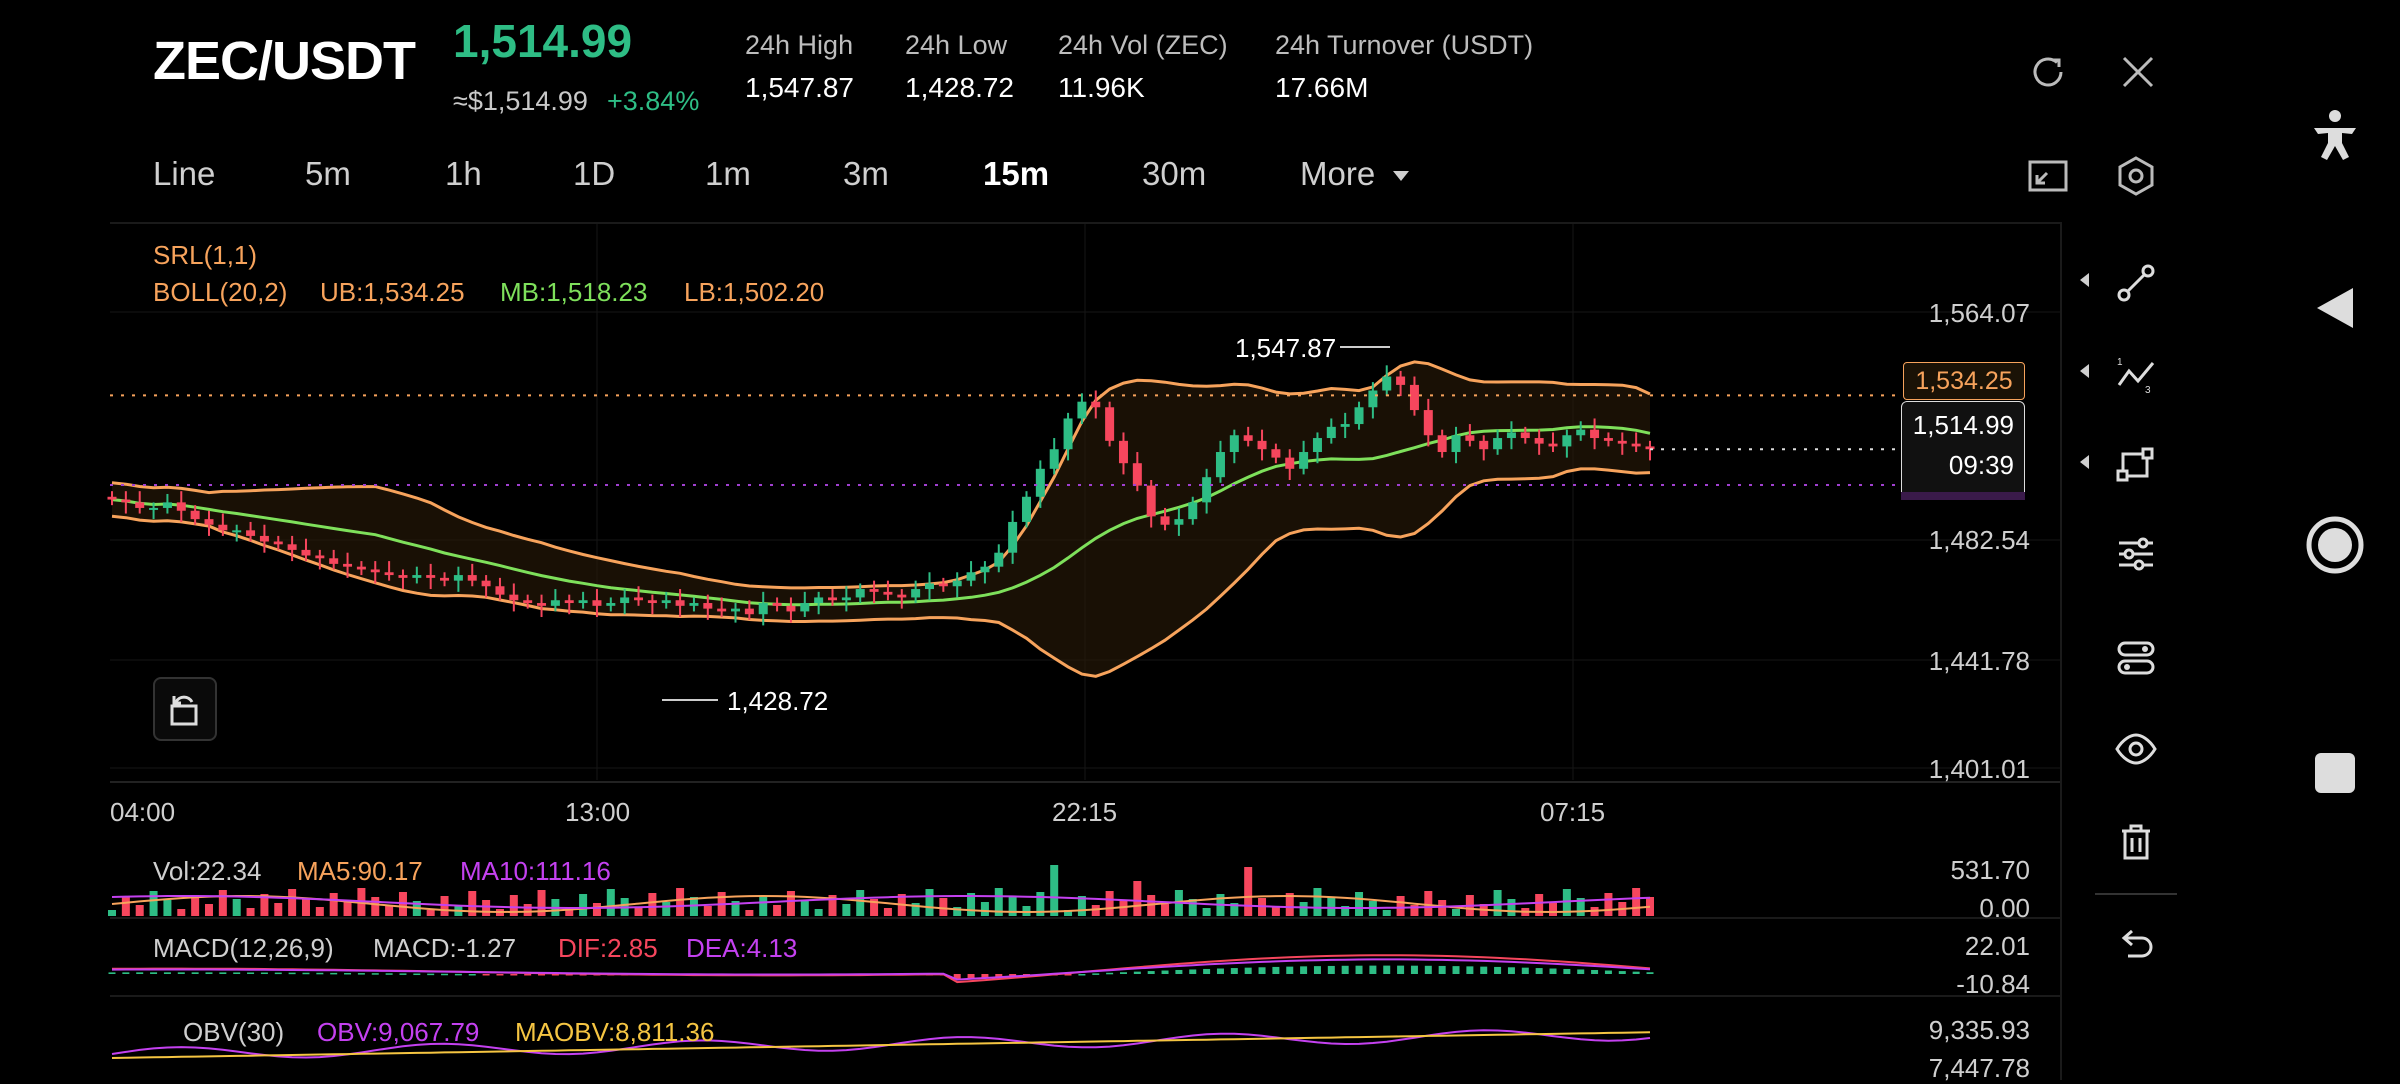 The height and width of the screenshot is (1084, 2400). What do you see at coordinates (284, 61) in the screenshot?
I see `pair-title: ZEC/USDT` at bounding box center [284, 61].